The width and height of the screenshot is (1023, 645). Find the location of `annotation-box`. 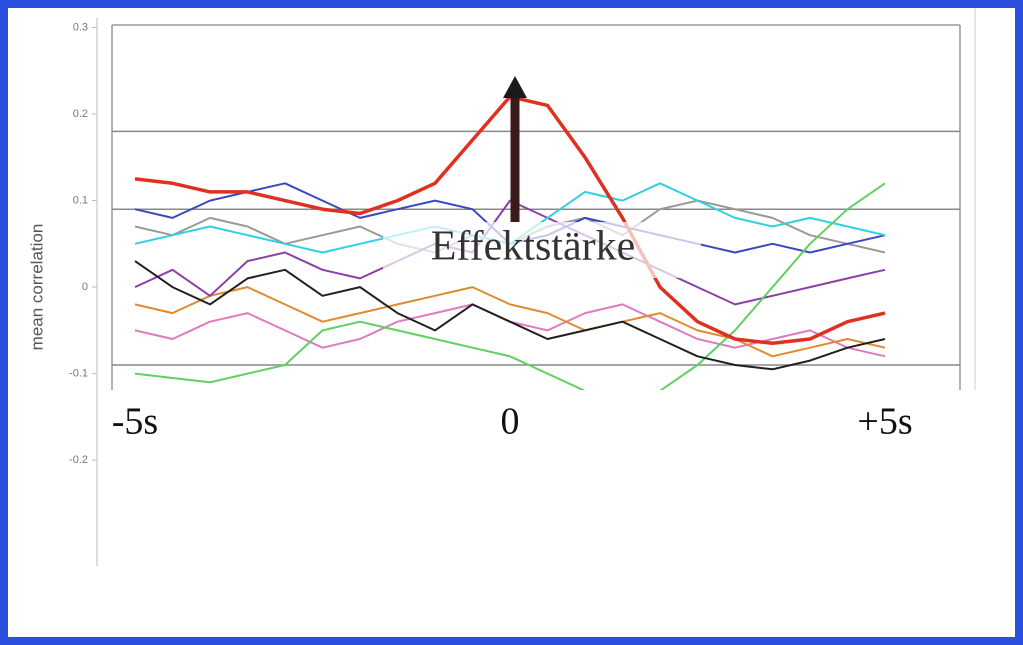

annotation-box is located at coordinates (542, 250).